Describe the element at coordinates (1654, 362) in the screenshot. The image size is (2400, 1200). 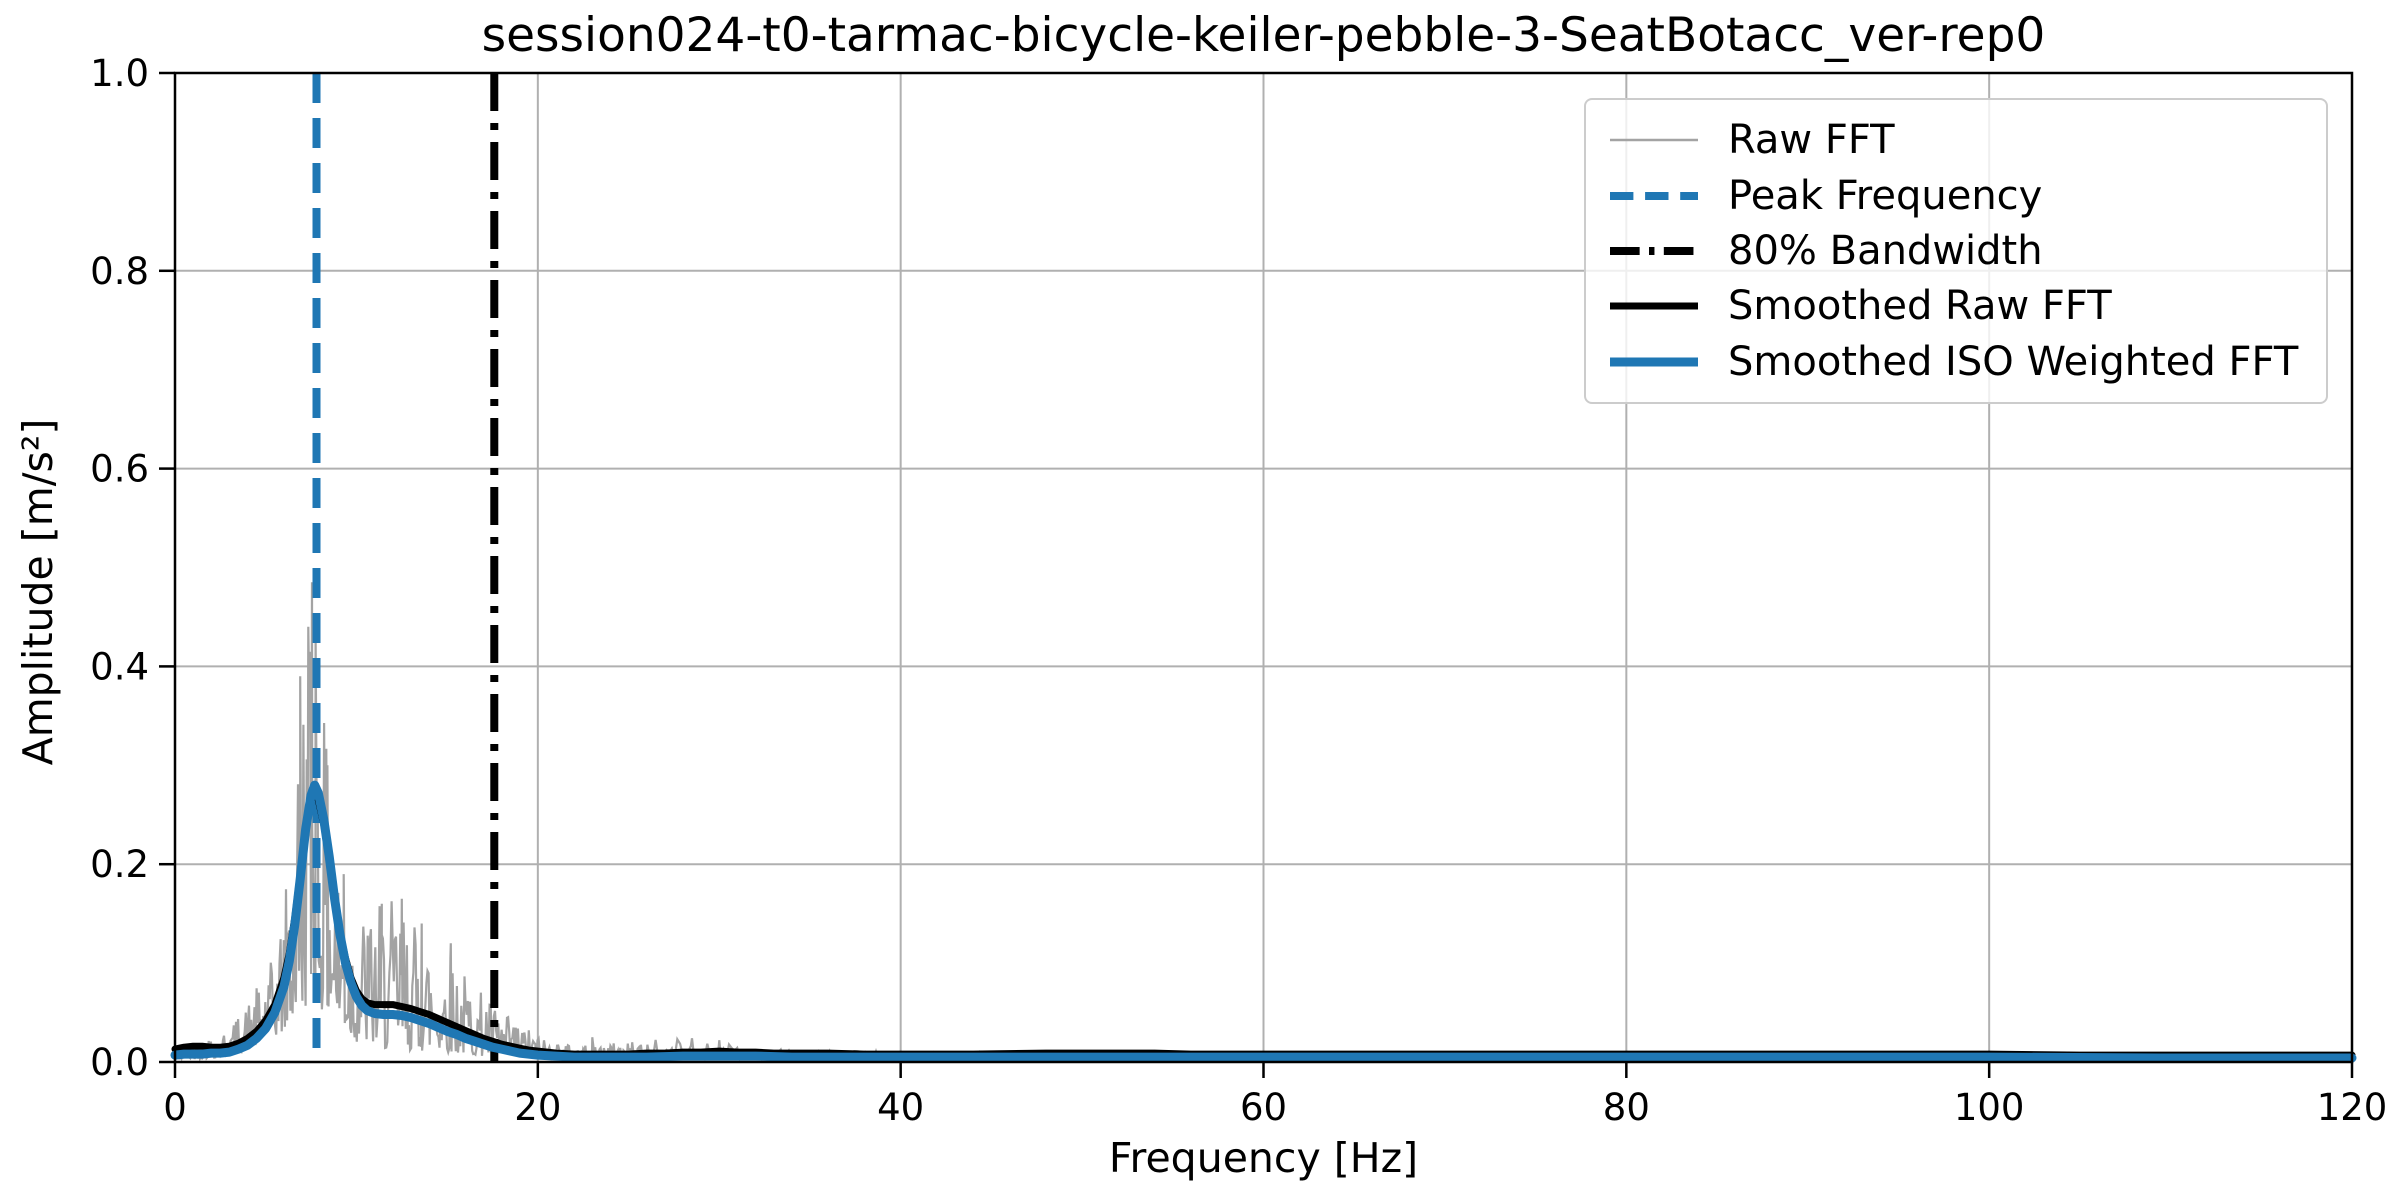
I see `legend-sample-smoothed-iso-weighted-fft-line` at that location.